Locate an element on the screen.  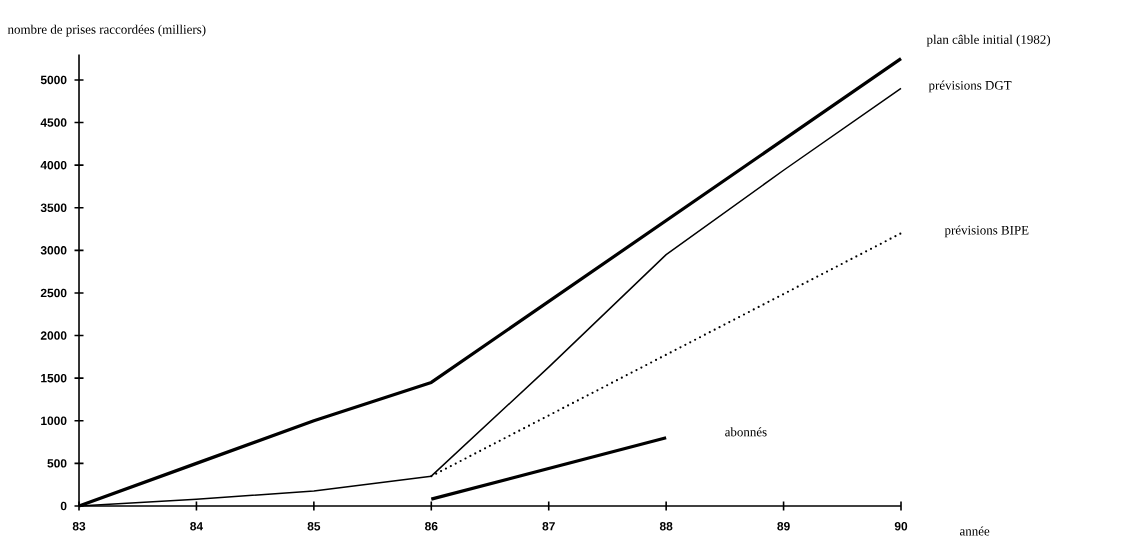
y-tick-label: 2500 is located at coordinates (53, 293).